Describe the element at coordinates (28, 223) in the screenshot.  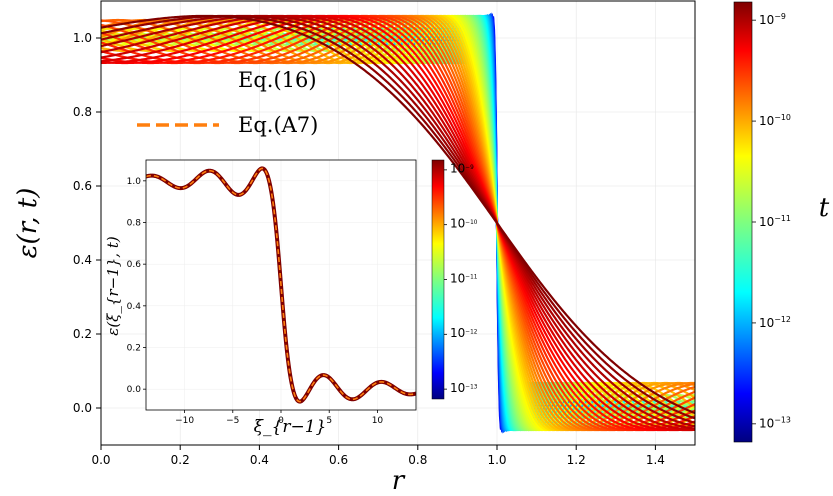
I see `main-y-label: ε(r, t)` at that location.